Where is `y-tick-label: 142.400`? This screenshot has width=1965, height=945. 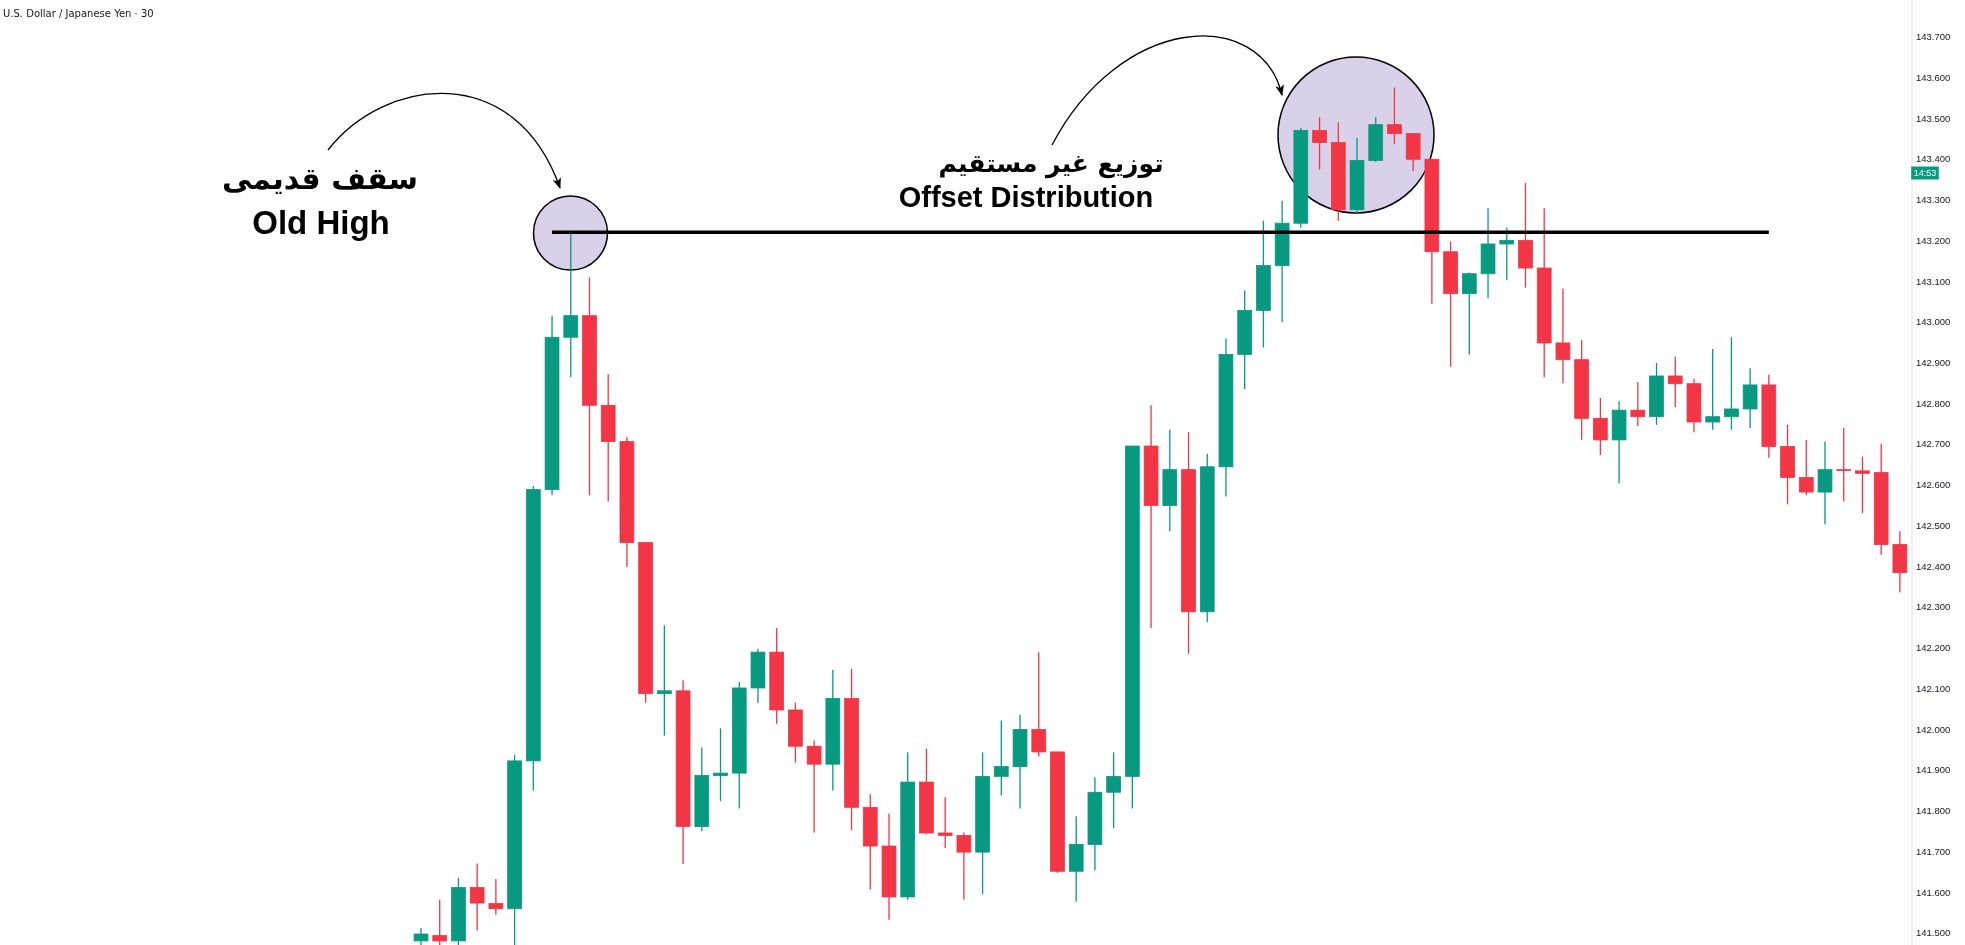
y-tick-label: 142.400 is located at coordinates (1933, 566).